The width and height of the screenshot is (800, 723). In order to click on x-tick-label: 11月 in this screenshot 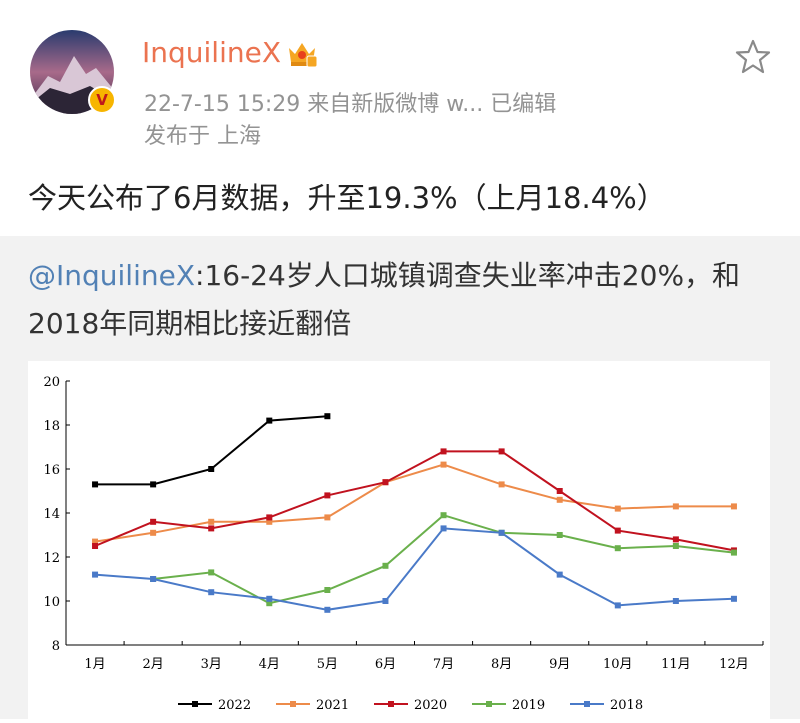, I will do `click(676, 664)`.